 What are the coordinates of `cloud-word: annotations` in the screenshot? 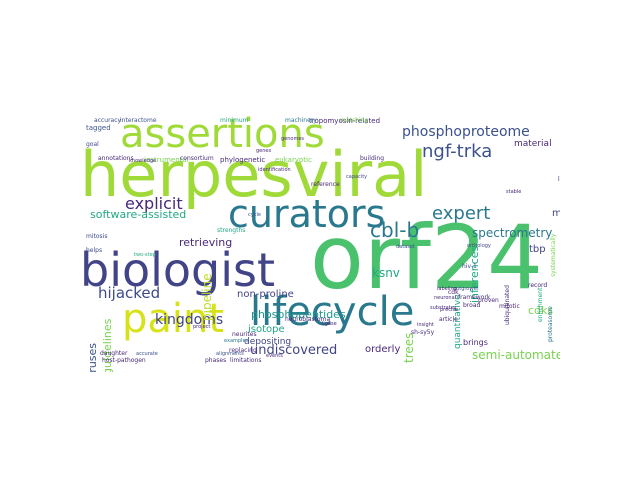 It's located at (116, 158).